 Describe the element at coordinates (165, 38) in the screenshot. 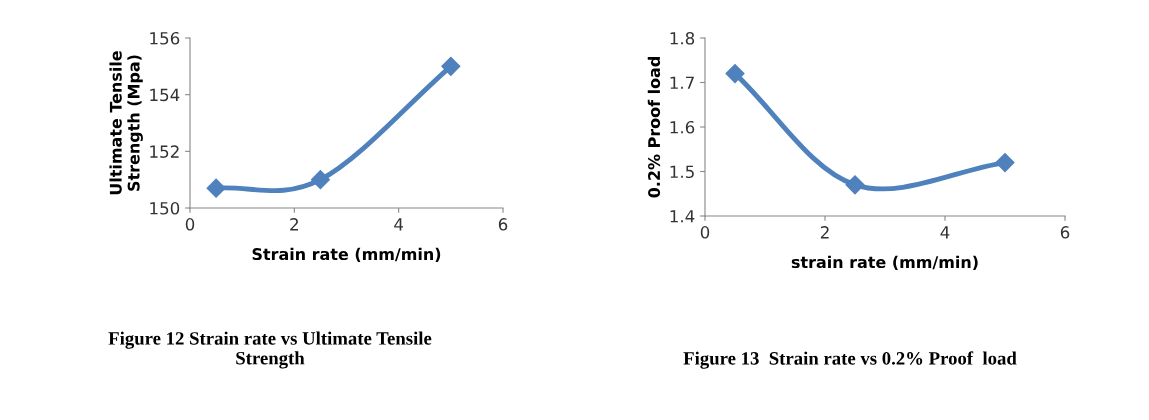

I see `y-tick-label: 156` at that location.